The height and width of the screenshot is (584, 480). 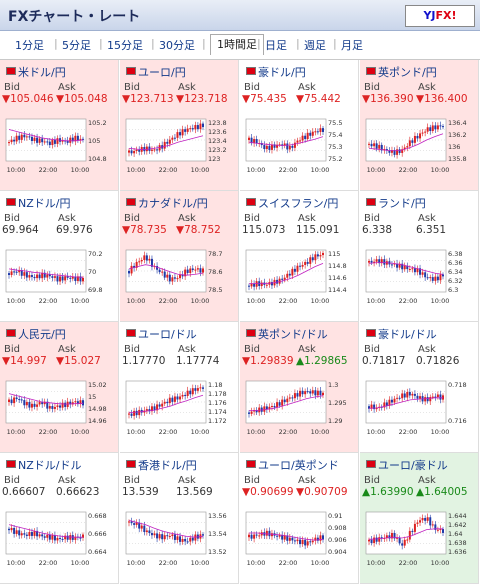 What do you see at coordinates (292, 203) in the screenshot?
I see `currency-pair-name: スイスフラン/円` at bounding box center [292, 203].